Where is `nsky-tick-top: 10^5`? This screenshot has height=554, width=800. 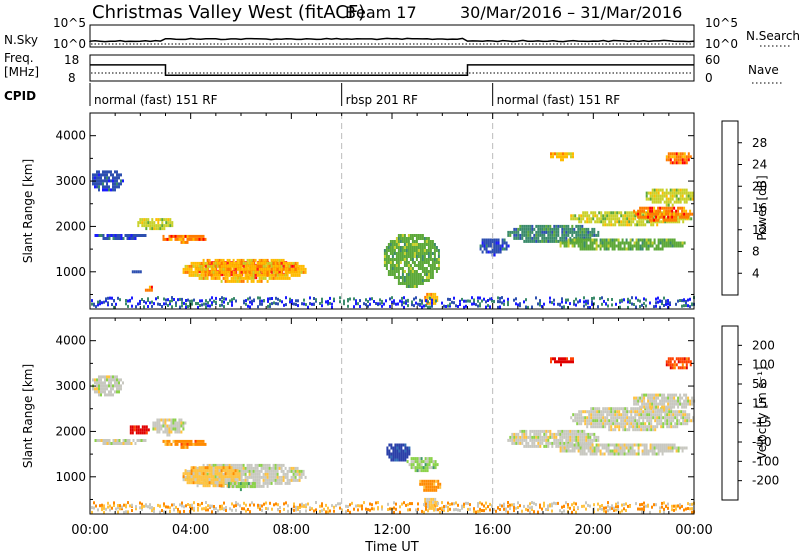
nsky-tick-top: 10^5 is located at coordinates (69, 23).